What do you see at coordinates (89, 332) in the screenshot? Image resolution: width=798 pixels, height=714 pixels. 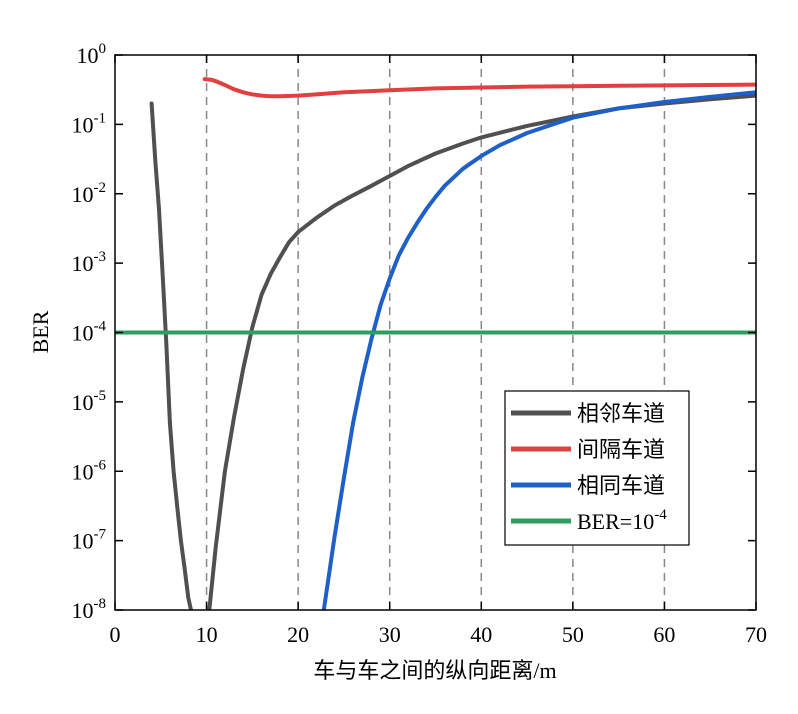 I see `y-tick-label: 10⁻⁴` at bounding box center [89, 332].